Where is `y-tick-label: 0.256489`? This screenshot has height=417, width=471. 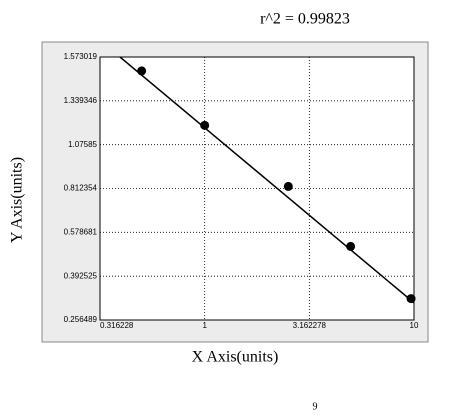
y-tick-label: 0.256489 is located at coordinates (81, 319).